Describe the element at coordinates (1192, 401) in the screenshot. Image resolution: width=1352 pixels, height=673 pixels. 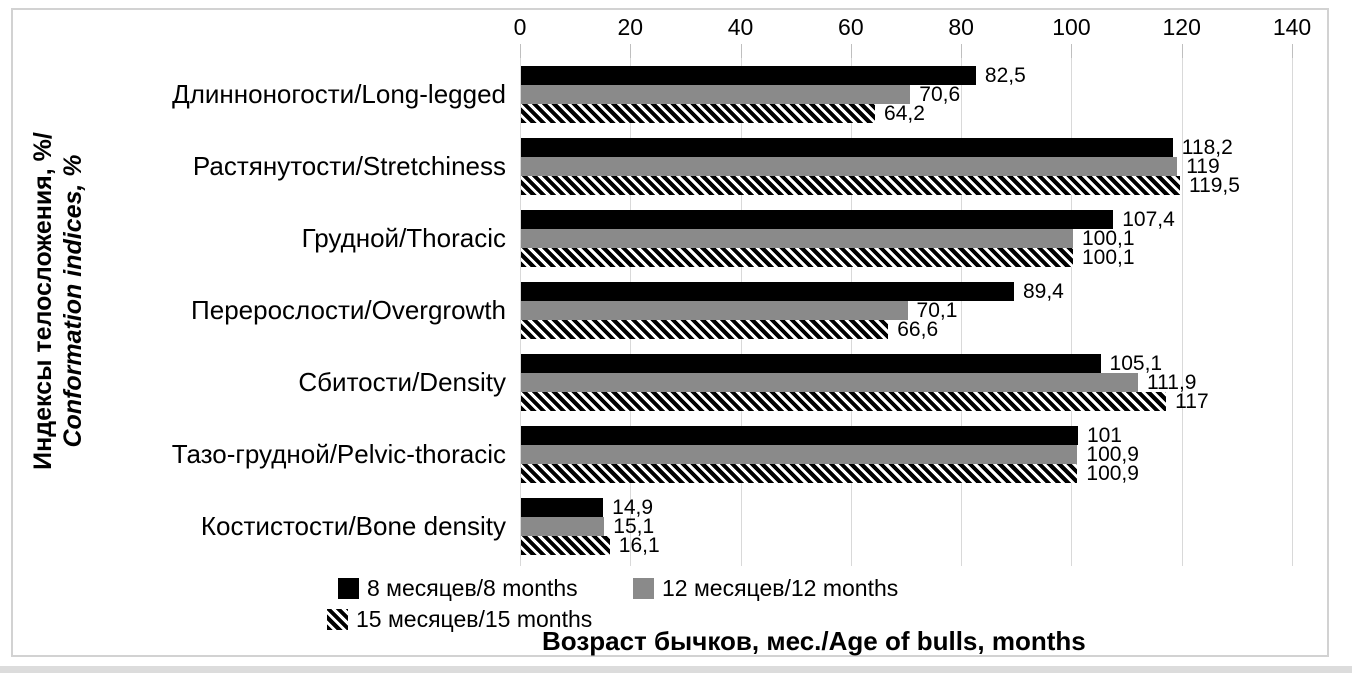
I see `bar-value-label: 117` at that location.